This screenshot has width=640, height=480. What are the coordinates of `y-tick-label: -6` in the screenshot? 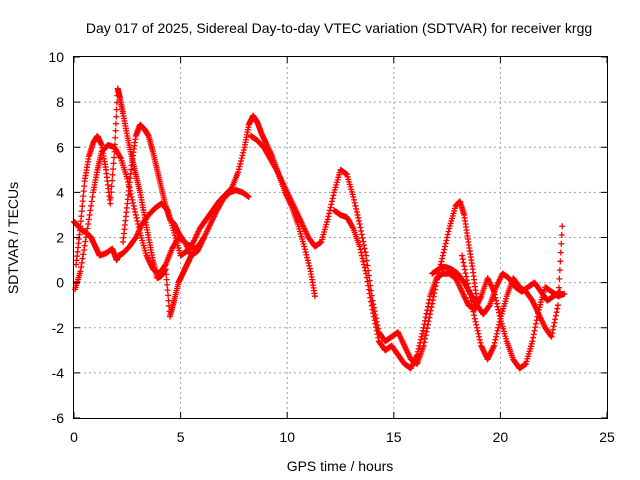 It's located at (58, 418).